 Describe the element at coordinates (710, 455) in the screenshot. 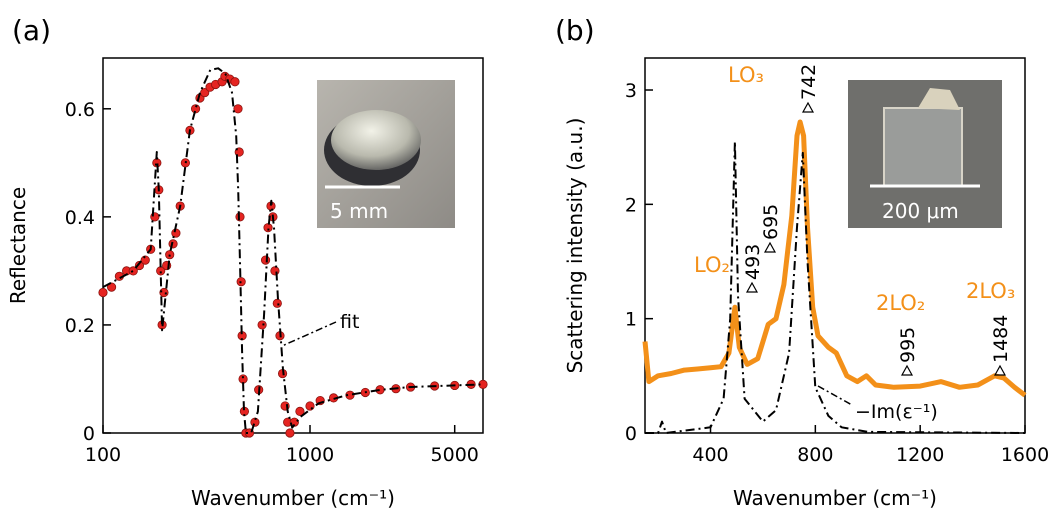

I see `x-tick-label: 400` at that location.